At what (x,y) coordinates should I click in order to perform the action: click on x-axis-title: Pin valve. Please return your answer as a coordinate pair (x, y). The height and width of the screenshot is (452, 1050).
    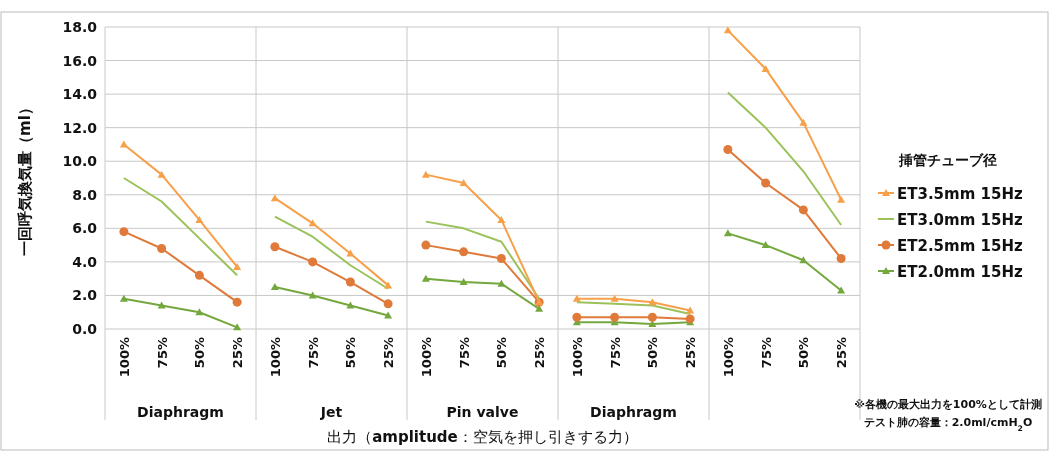
    Looking at the image, I should click on (482, 412).